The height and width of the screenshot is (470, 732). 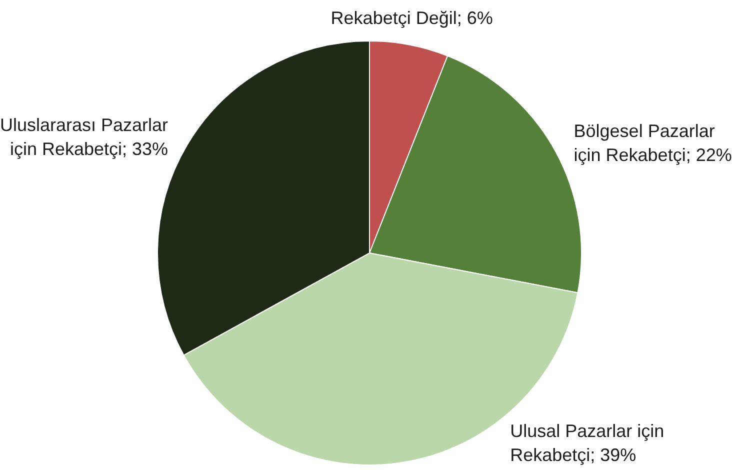 I want to click on slice-label: Rekabetçi Değil; 6%, so click(x=411, y=18).